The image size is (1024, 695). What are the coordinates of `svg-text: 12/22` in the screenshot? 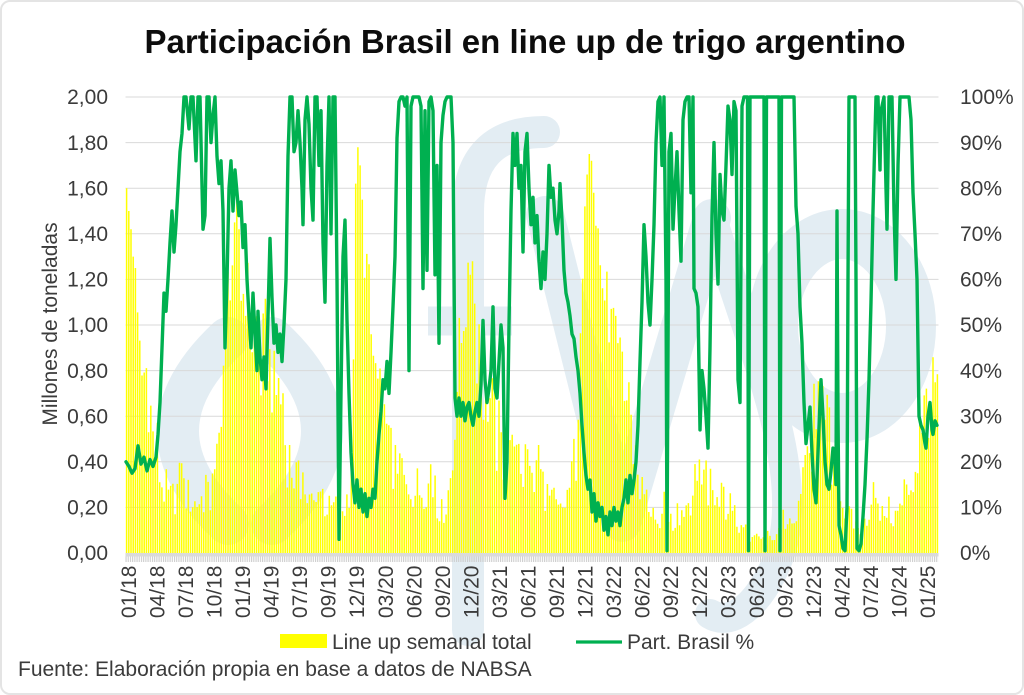 It's located at (700, 592).